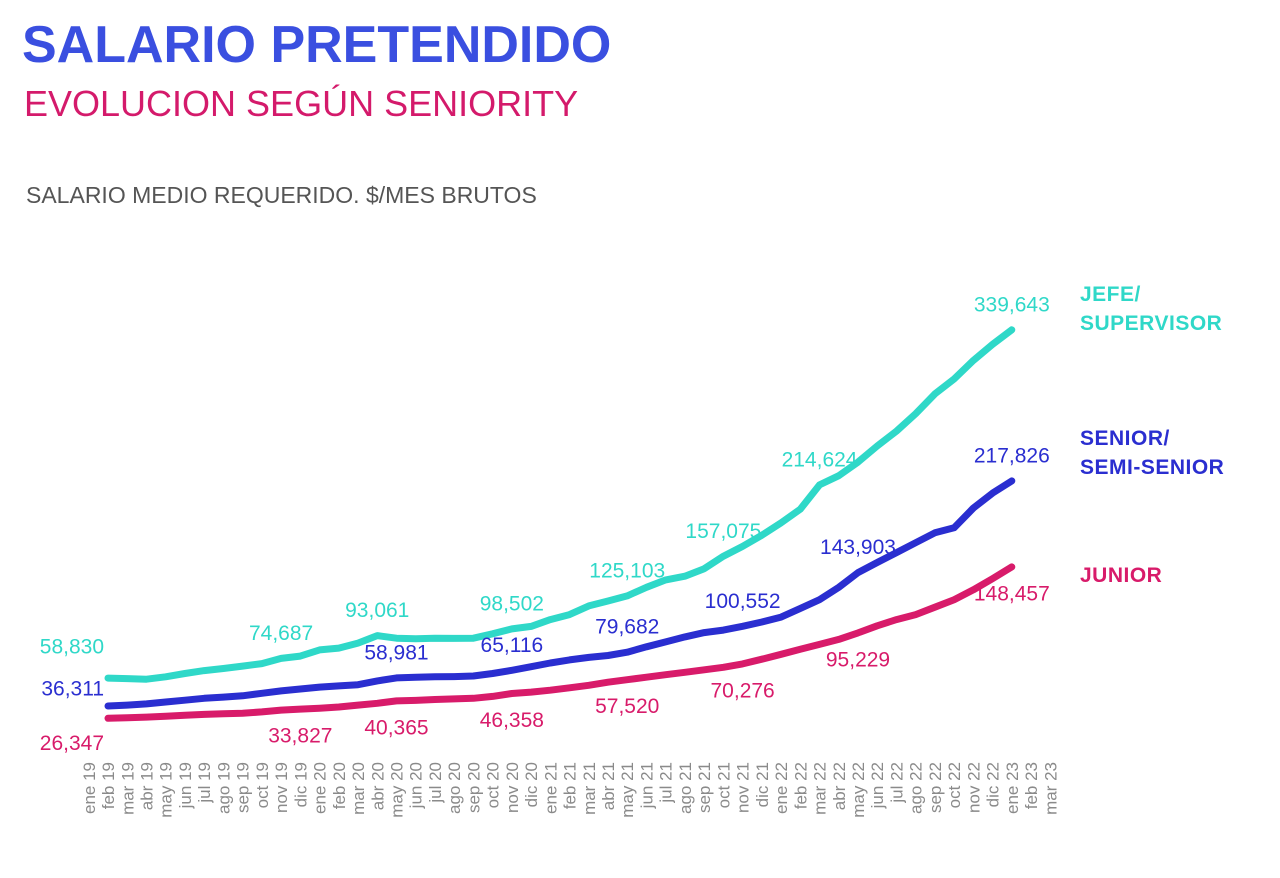  Describe the element at coordinates (723, 785) in the screenshot. I see `x-tick-label: oct 21` at that location.